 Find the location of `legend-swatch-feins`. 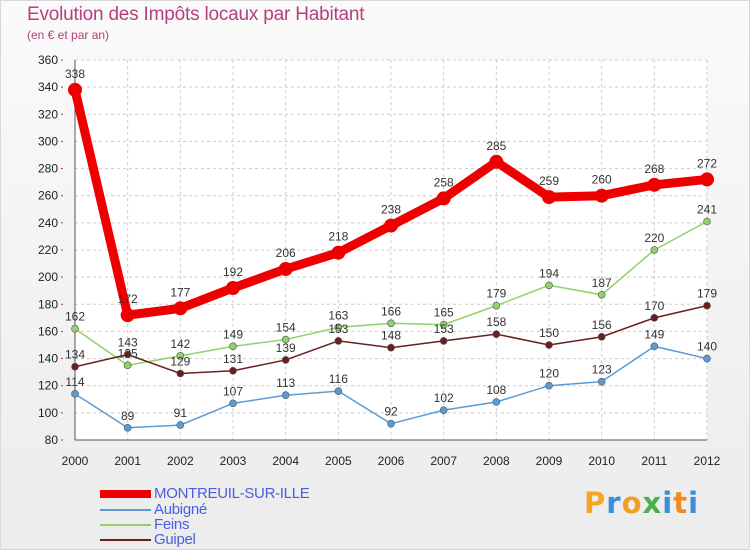

legend-swatch-feins is located at coordinates (125, 525).